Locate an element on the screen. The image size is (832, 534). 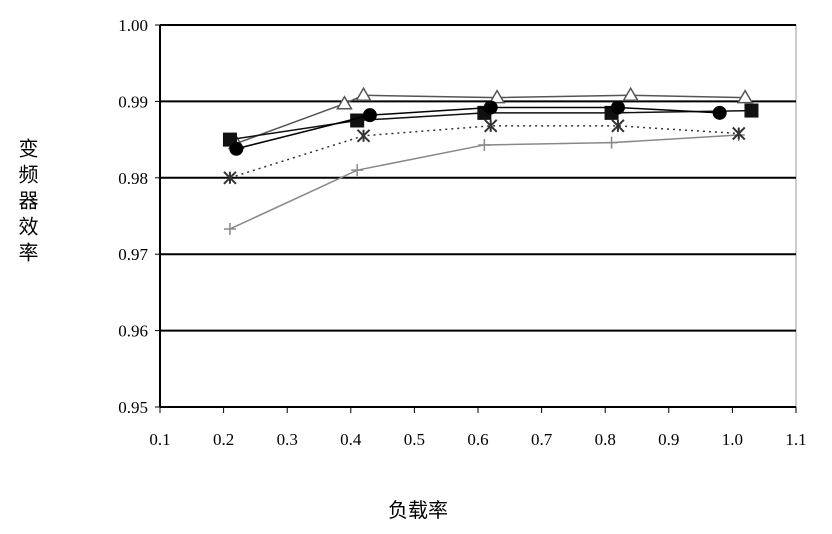
y-tick-label: 0.97 is located at coordinates (133, 254).